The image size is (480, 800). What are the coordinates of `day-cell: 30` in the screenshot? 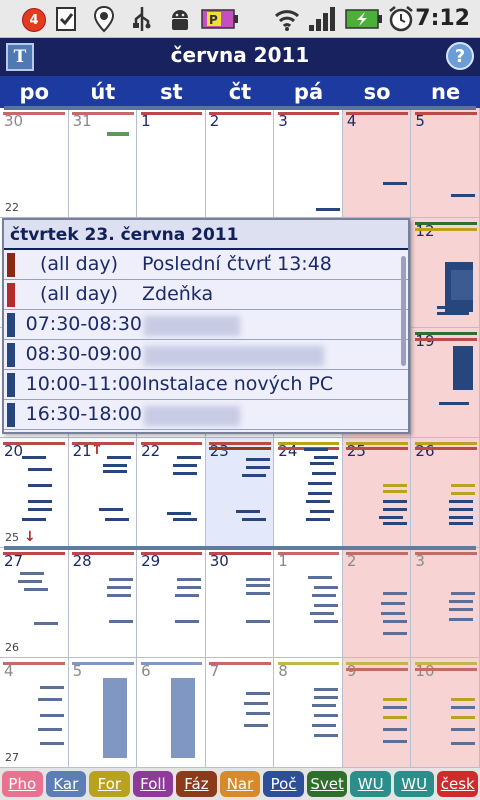 It's located at (240, 603).